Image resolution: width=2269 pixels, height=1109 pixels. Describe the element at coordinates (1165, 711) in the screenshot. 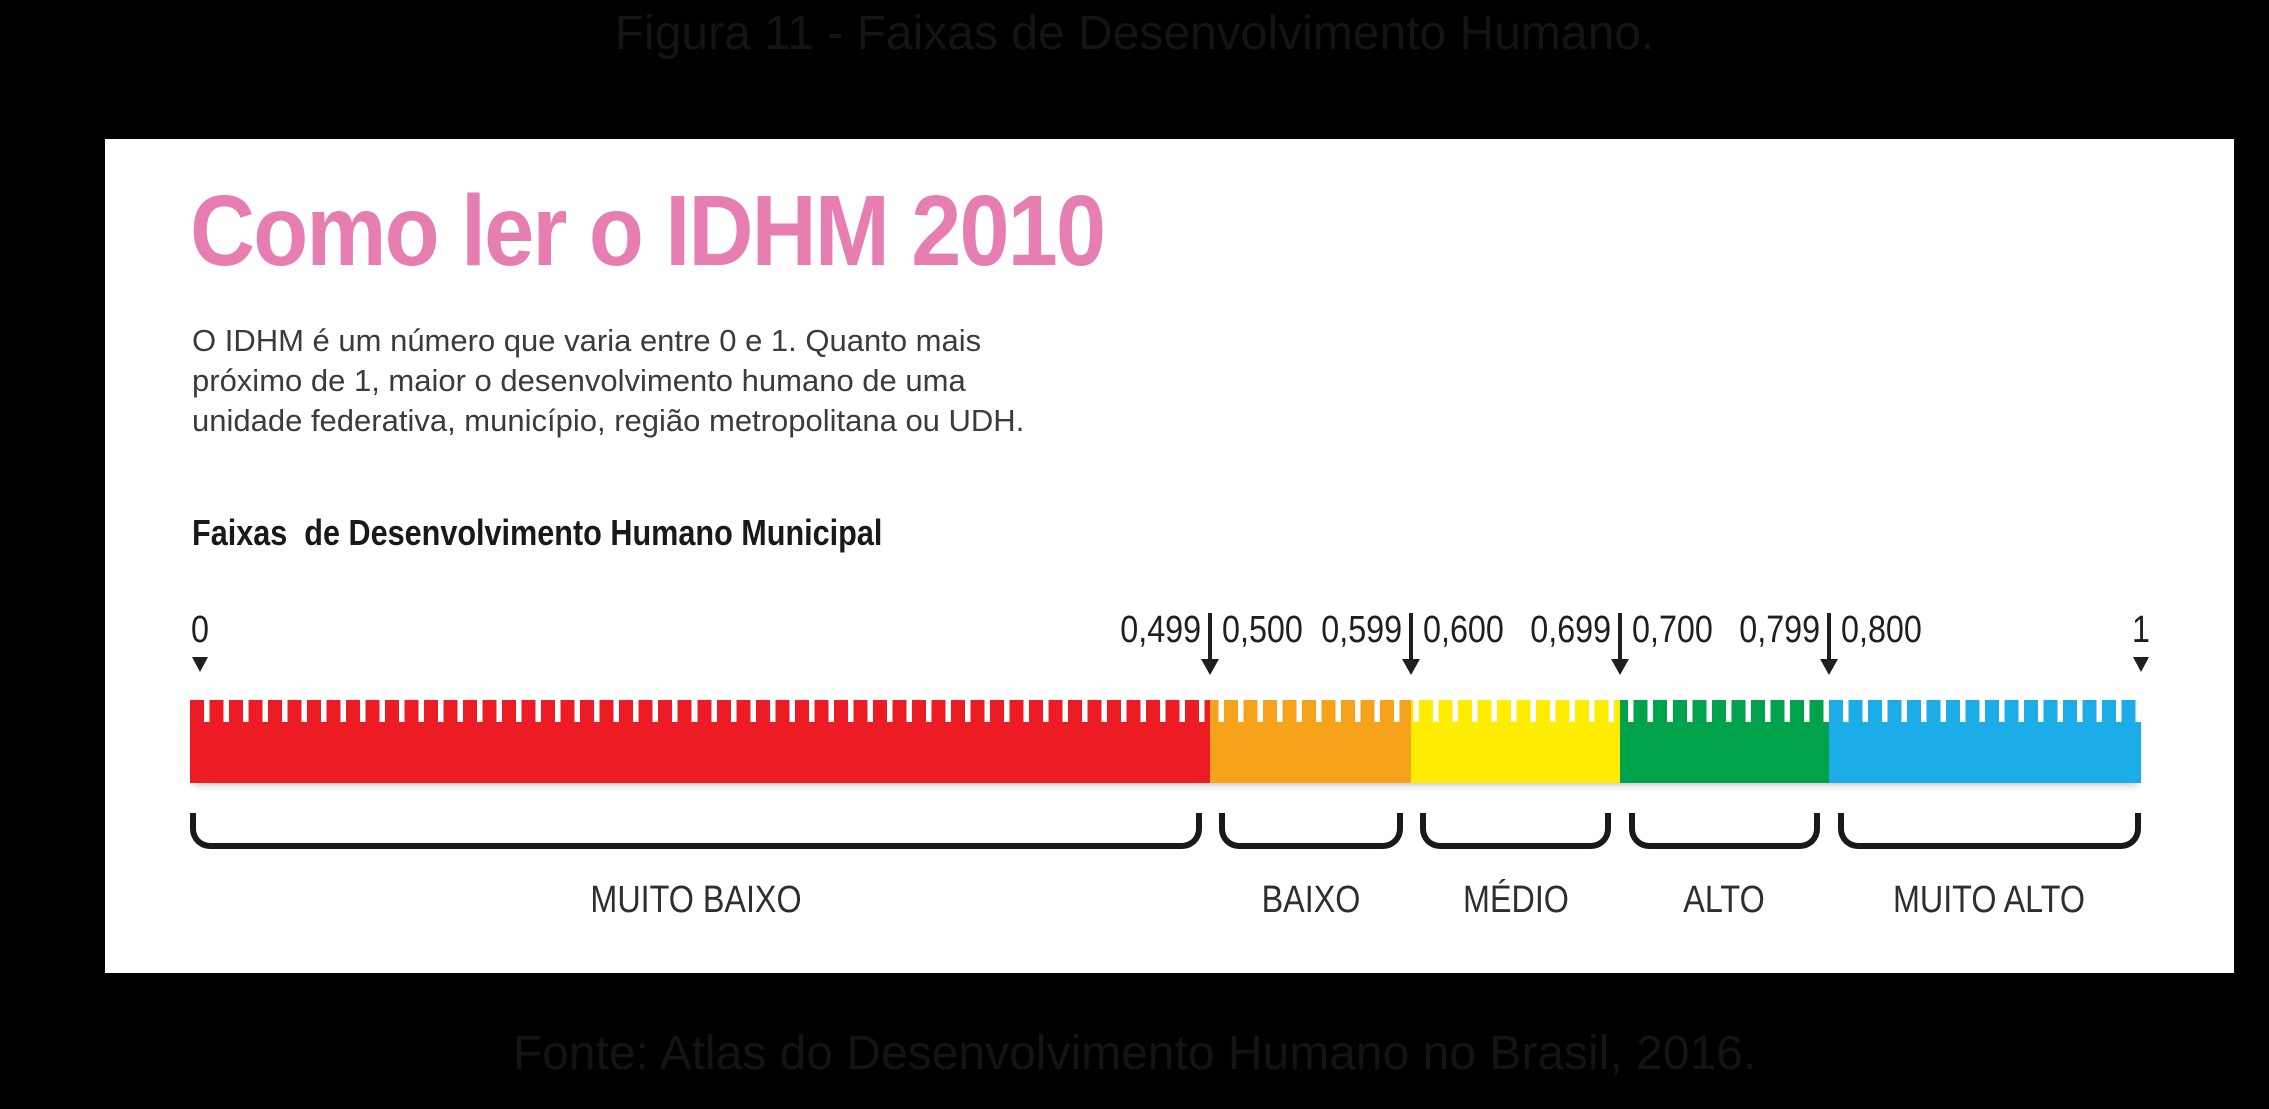

I see `scale-ticks` at that location.